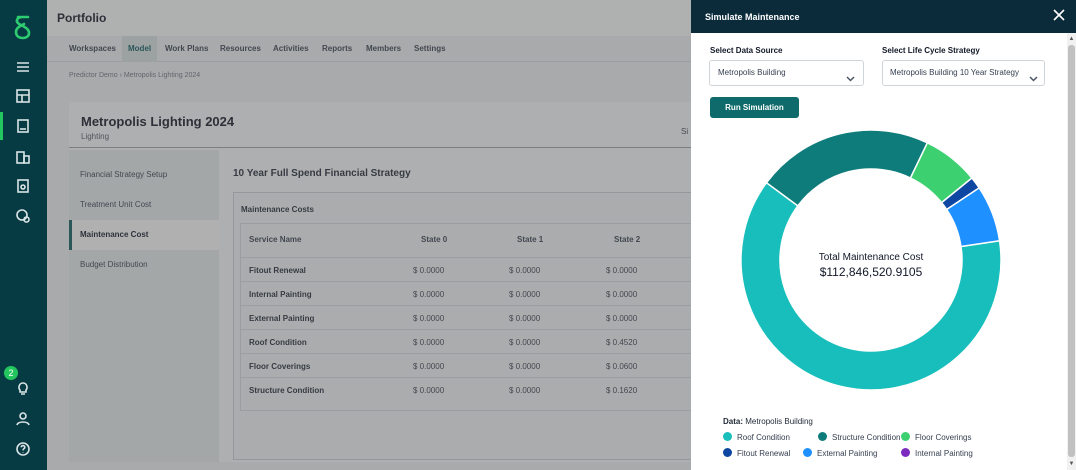 The width and height of the screenshot is (1076, 470). I want to click on column-header-state-1: State 1, so click(530, 239).